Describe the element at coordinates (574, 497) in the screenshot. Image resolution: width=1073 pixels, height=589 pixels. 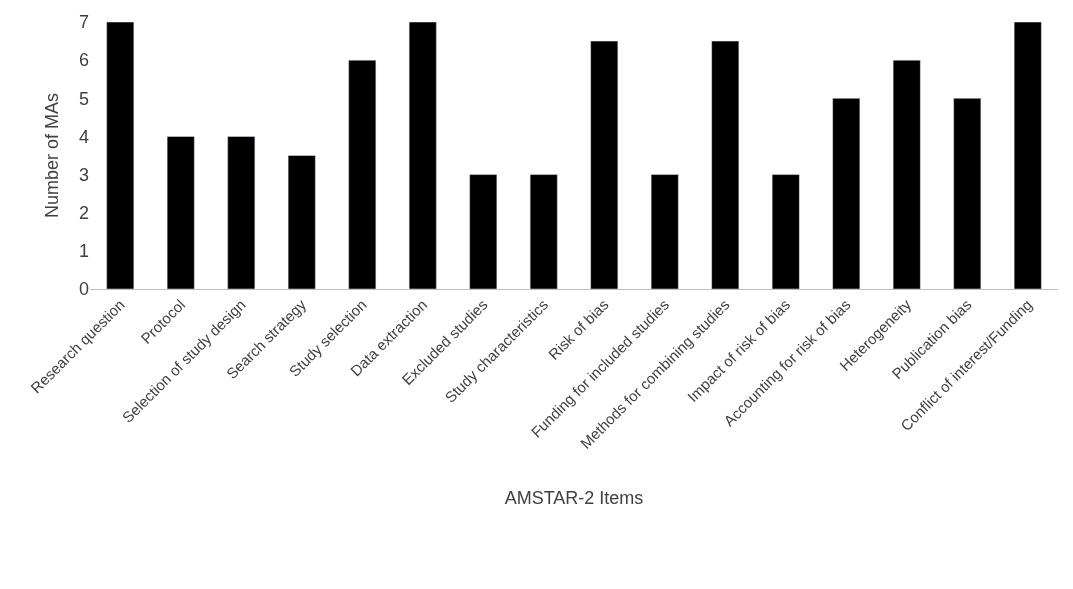
I see `x-axis-title: AMSTAR-2 Items` at that location.